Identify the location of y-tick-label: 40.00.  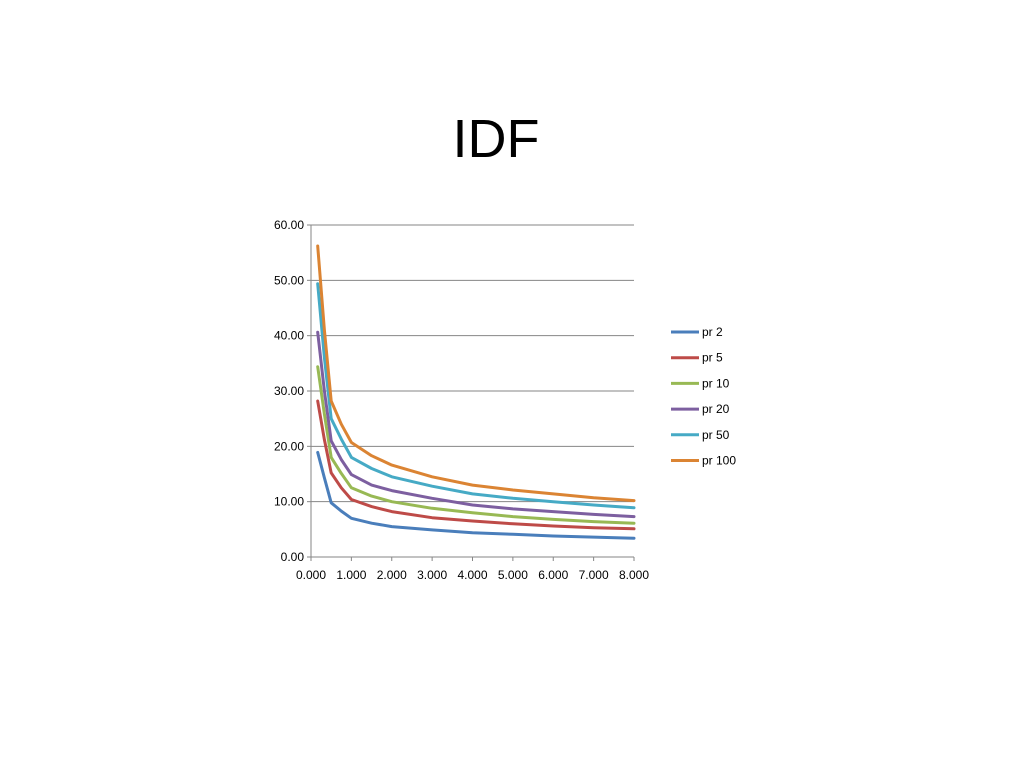
(289, 336).